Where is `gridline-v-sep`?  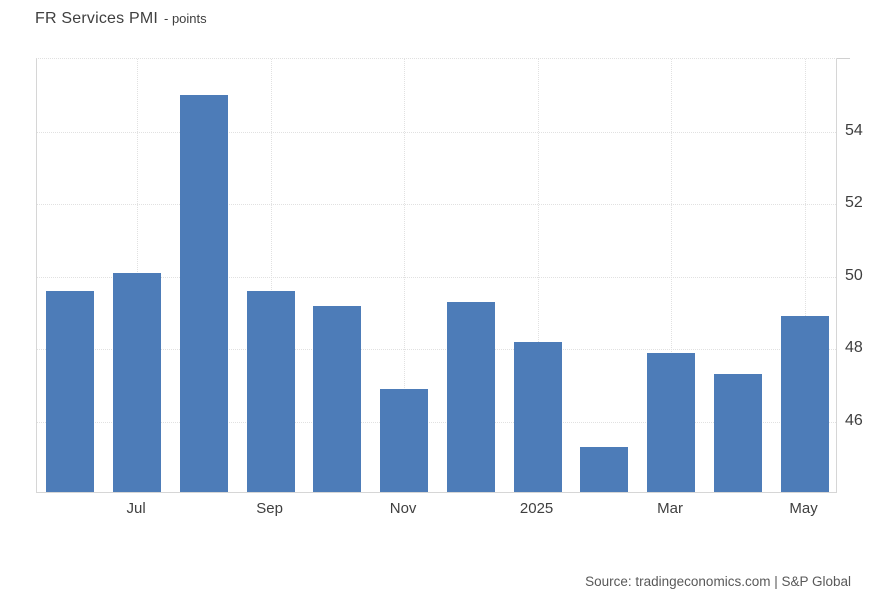 gridline-v-sep is located at coordinates (271, 275).